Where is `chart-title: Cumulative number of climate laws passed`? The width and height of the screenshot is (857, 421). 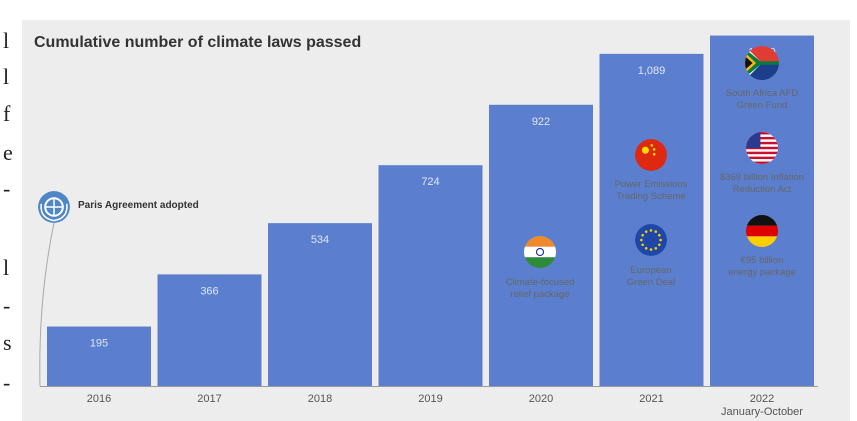
chart-title: Cumulative number of climate laws passed is located at coordinates (198, 42).